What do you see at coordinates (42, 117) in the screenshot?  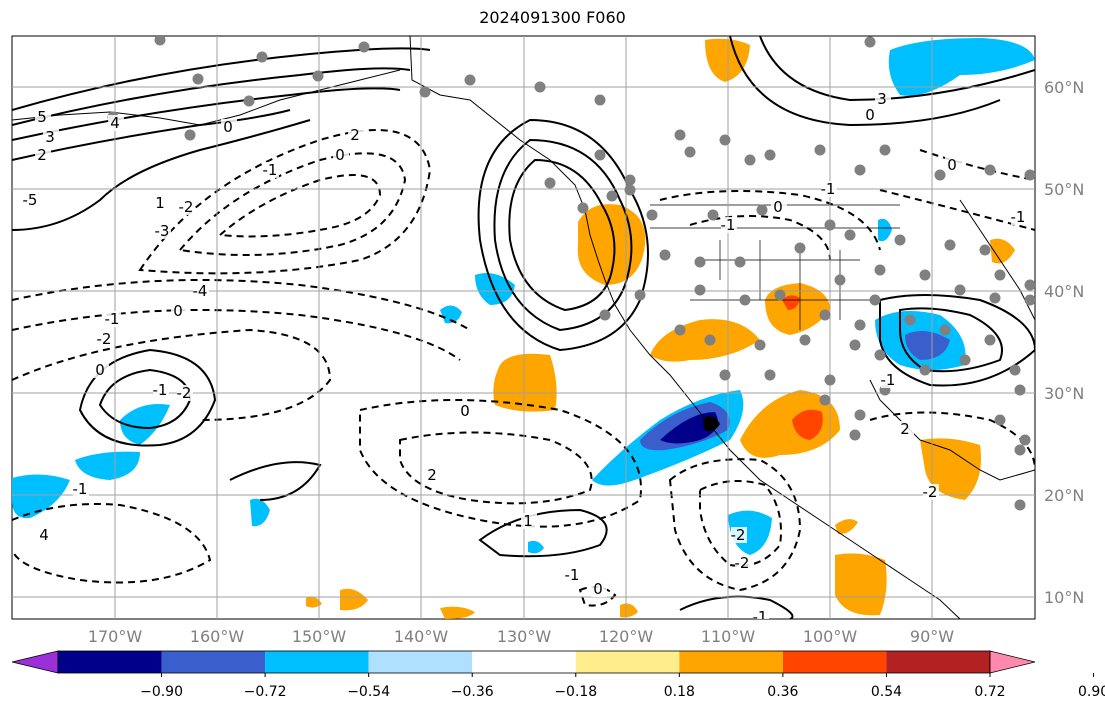 I see `contour-label: 5` at bounding box center [42, 117].